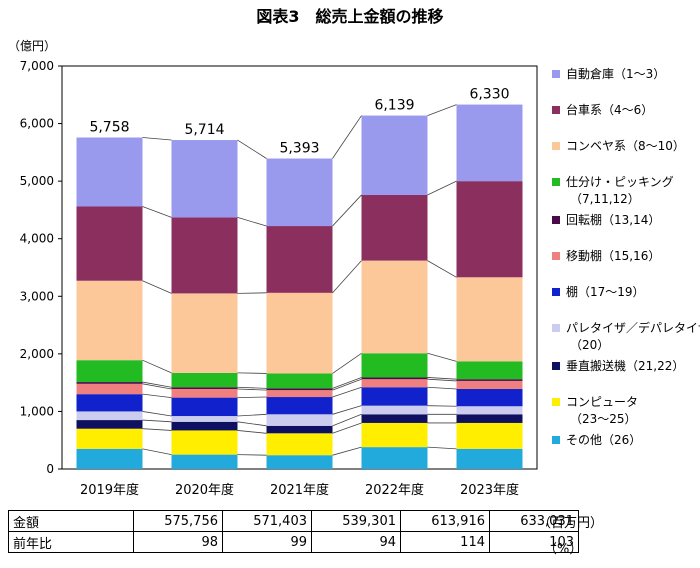  What do you see at coordinates (603, 440) in the screenshot?
I see `legend-label: その他（26）` at bounding box center [603, 440].